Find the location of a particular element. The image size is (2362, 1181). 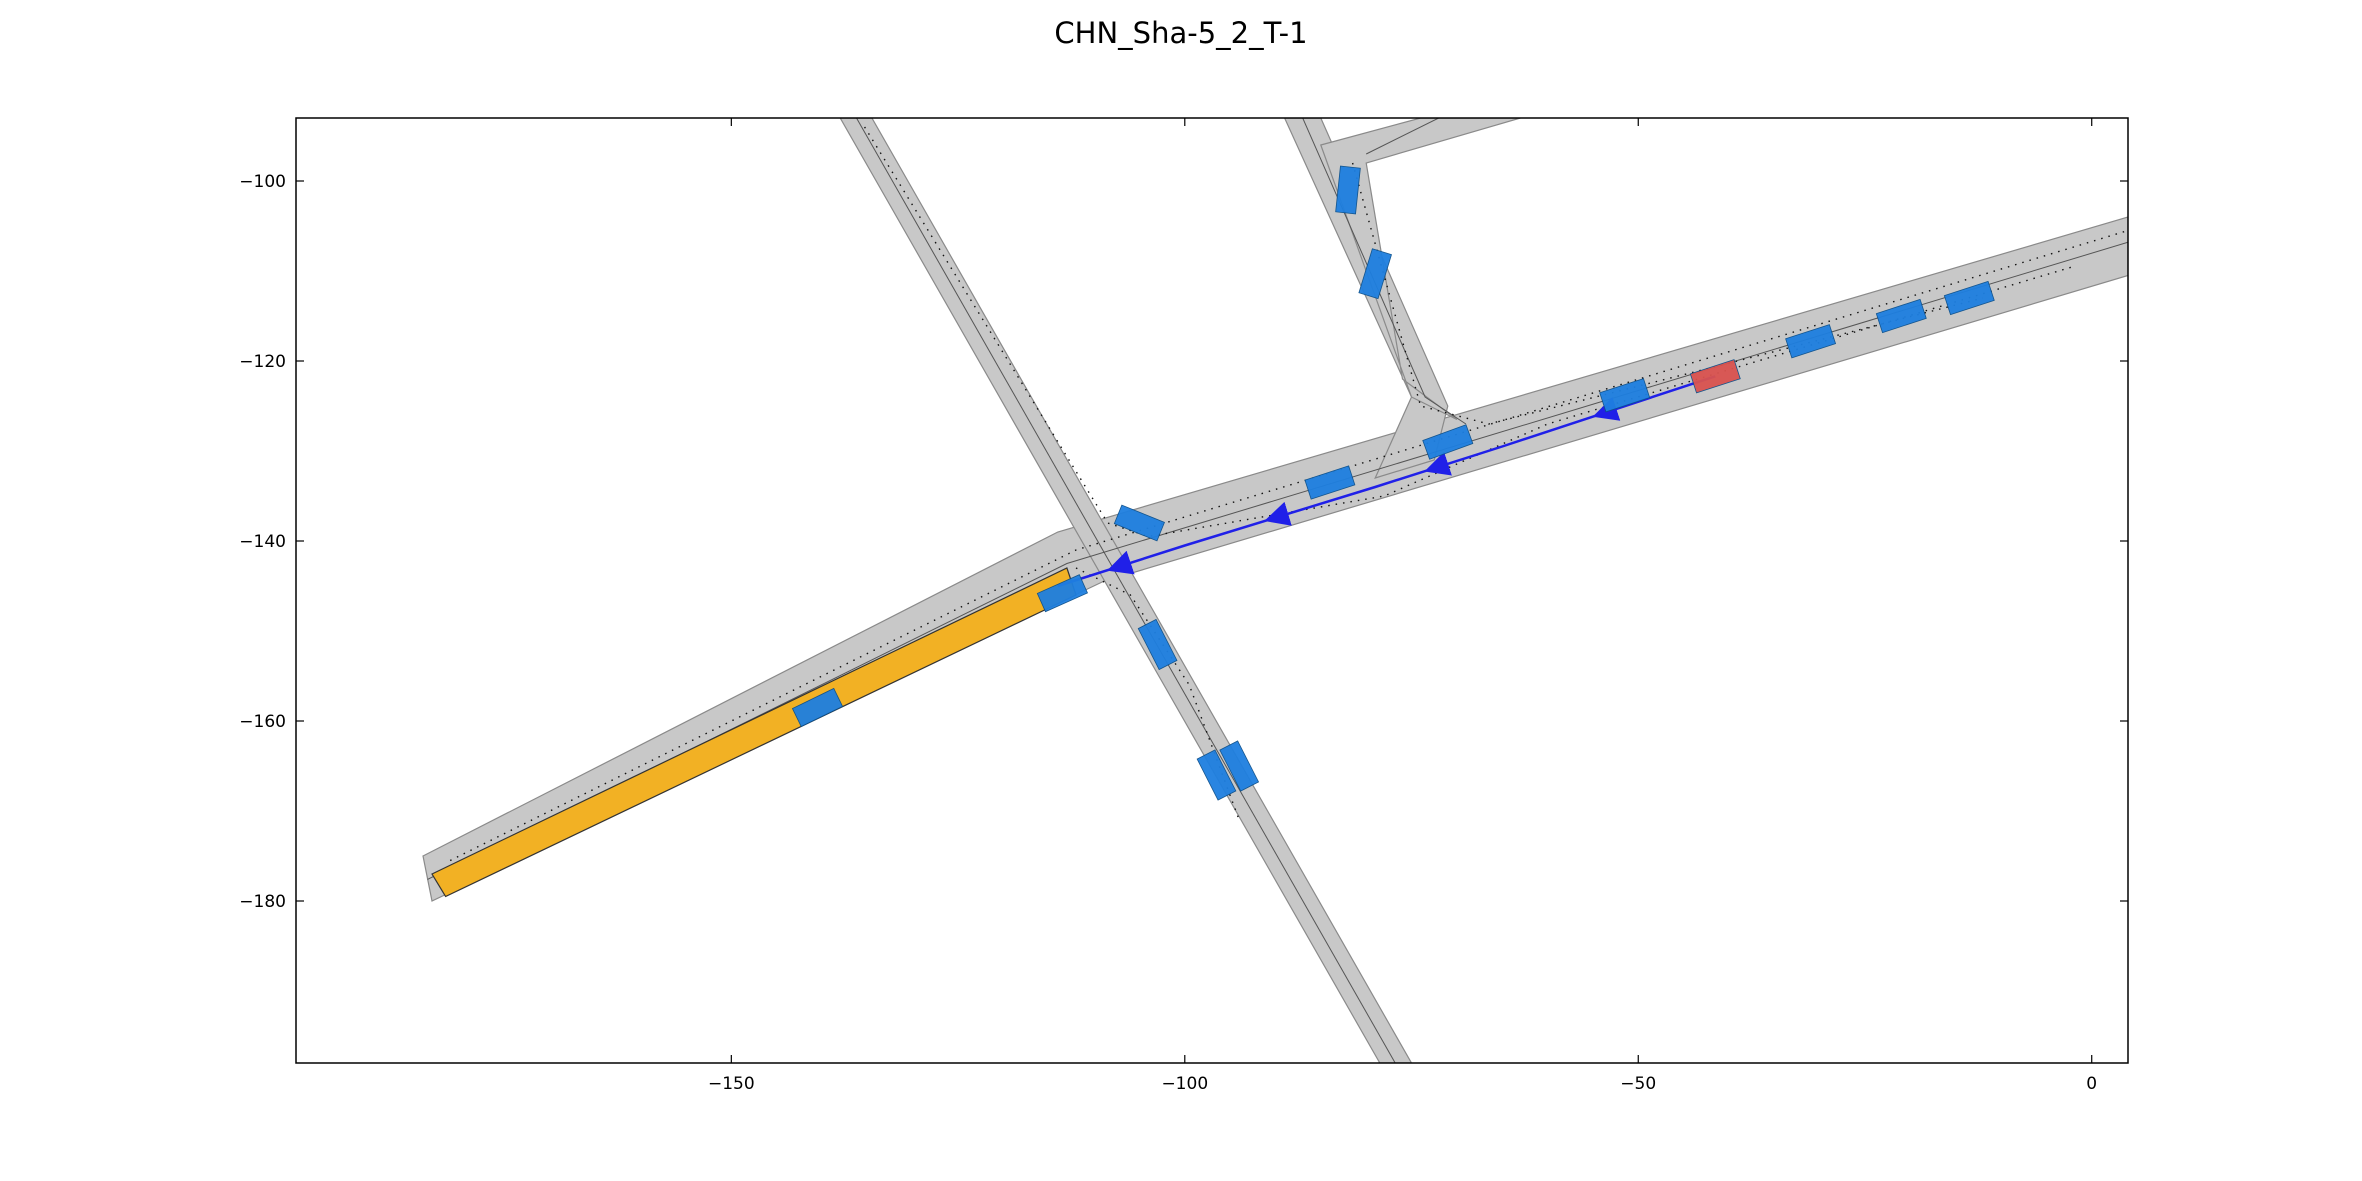

y-tick-label: −100 is located at coordinates (262, 182).